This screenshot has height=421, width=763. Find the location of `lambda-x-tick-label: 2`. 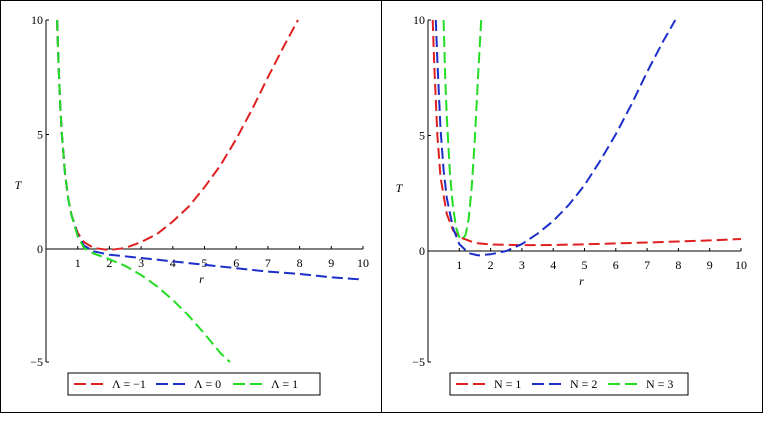

lambda-x-tick-label: 2 is located at coordinates (109, 263).